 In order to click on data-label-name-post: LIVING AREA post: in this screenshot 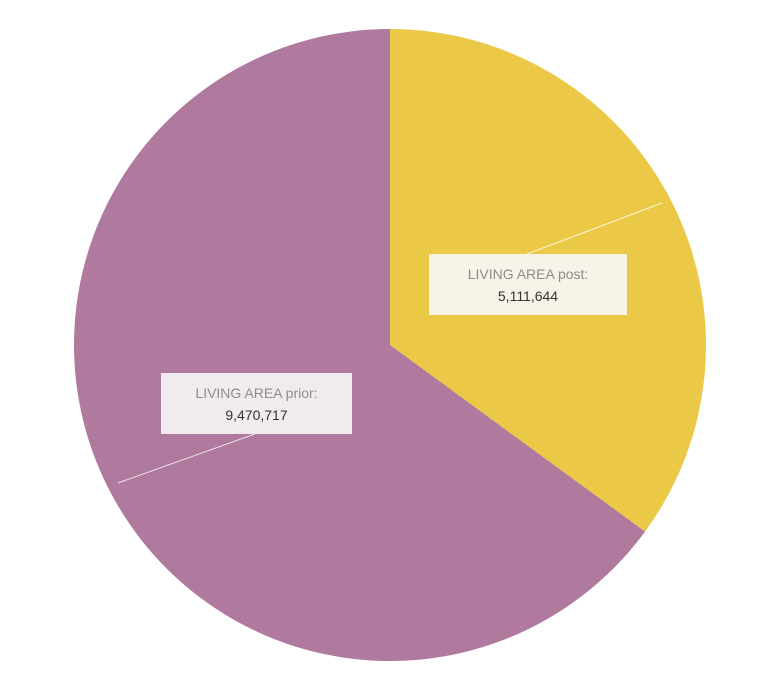, I will do `click(528, 274)`.